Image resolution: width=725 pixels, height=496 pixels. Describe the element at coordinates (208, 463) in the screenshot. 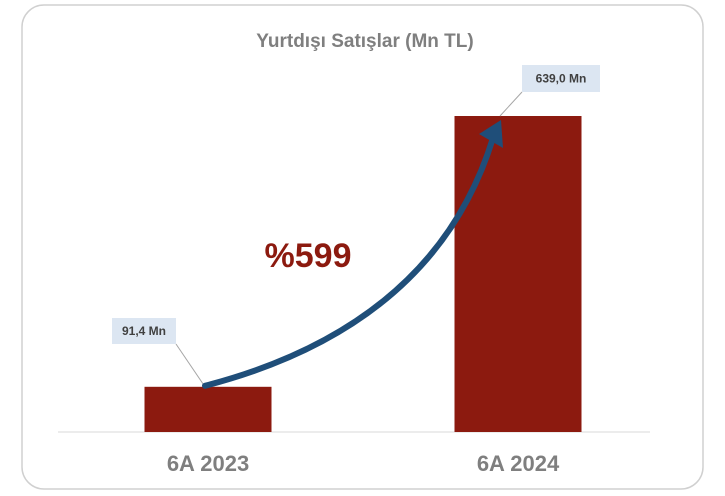

I see `x-tick-label: 6A 2023` at that location.